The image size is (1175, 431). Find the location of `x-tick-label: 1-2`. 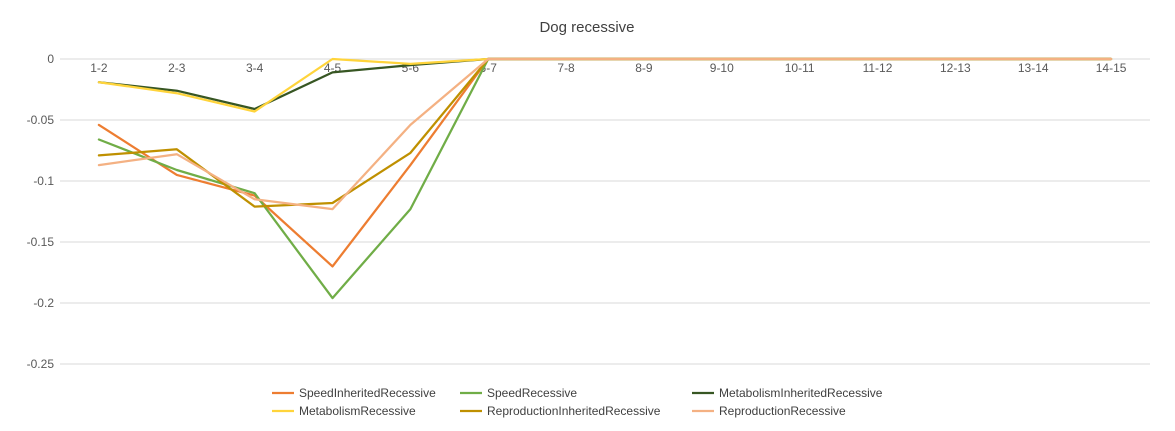

x-tick-label: 1-2 is located at coordinates (99, 68).